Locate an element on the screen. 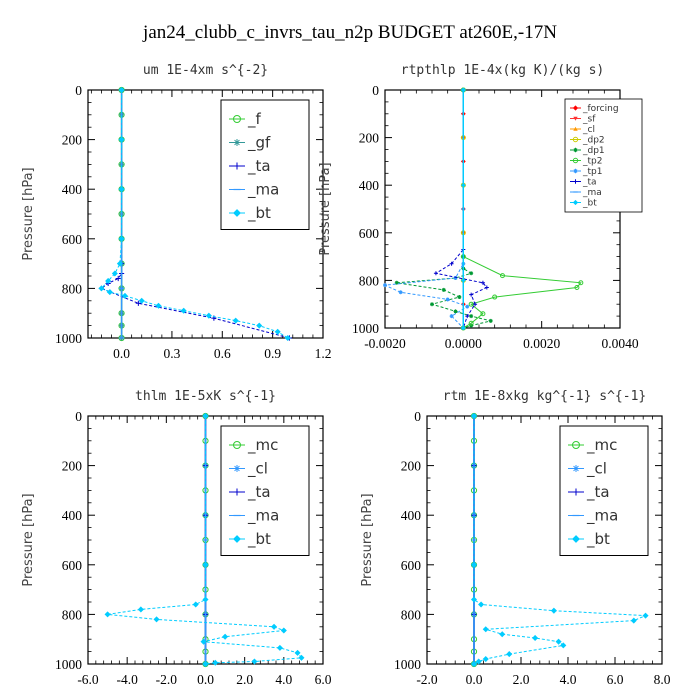  legend-label: _tp2 is located at coordinates (592, 162).